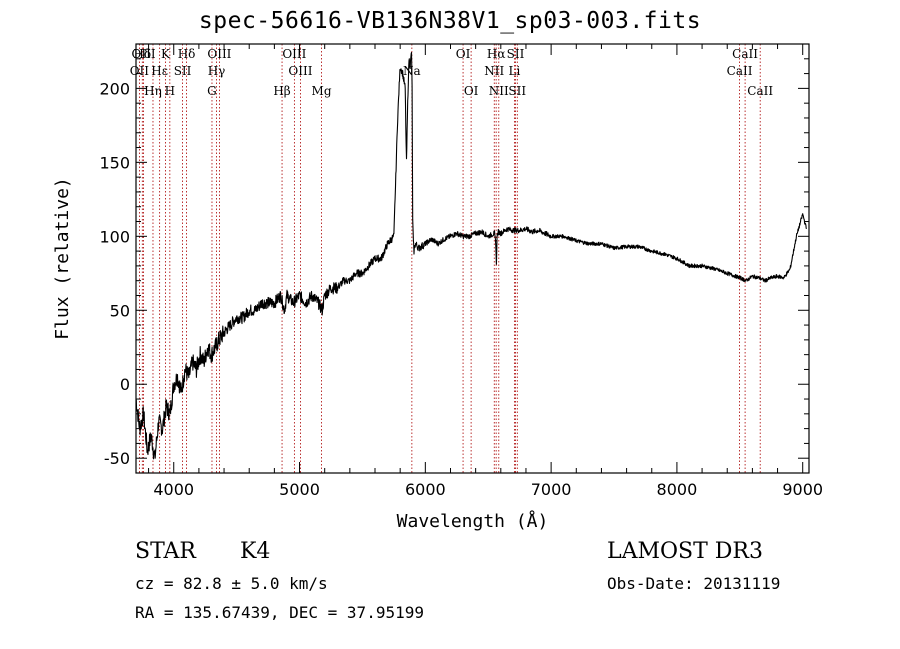  I want to click on y-tick-label: 0, so click(125, 384).